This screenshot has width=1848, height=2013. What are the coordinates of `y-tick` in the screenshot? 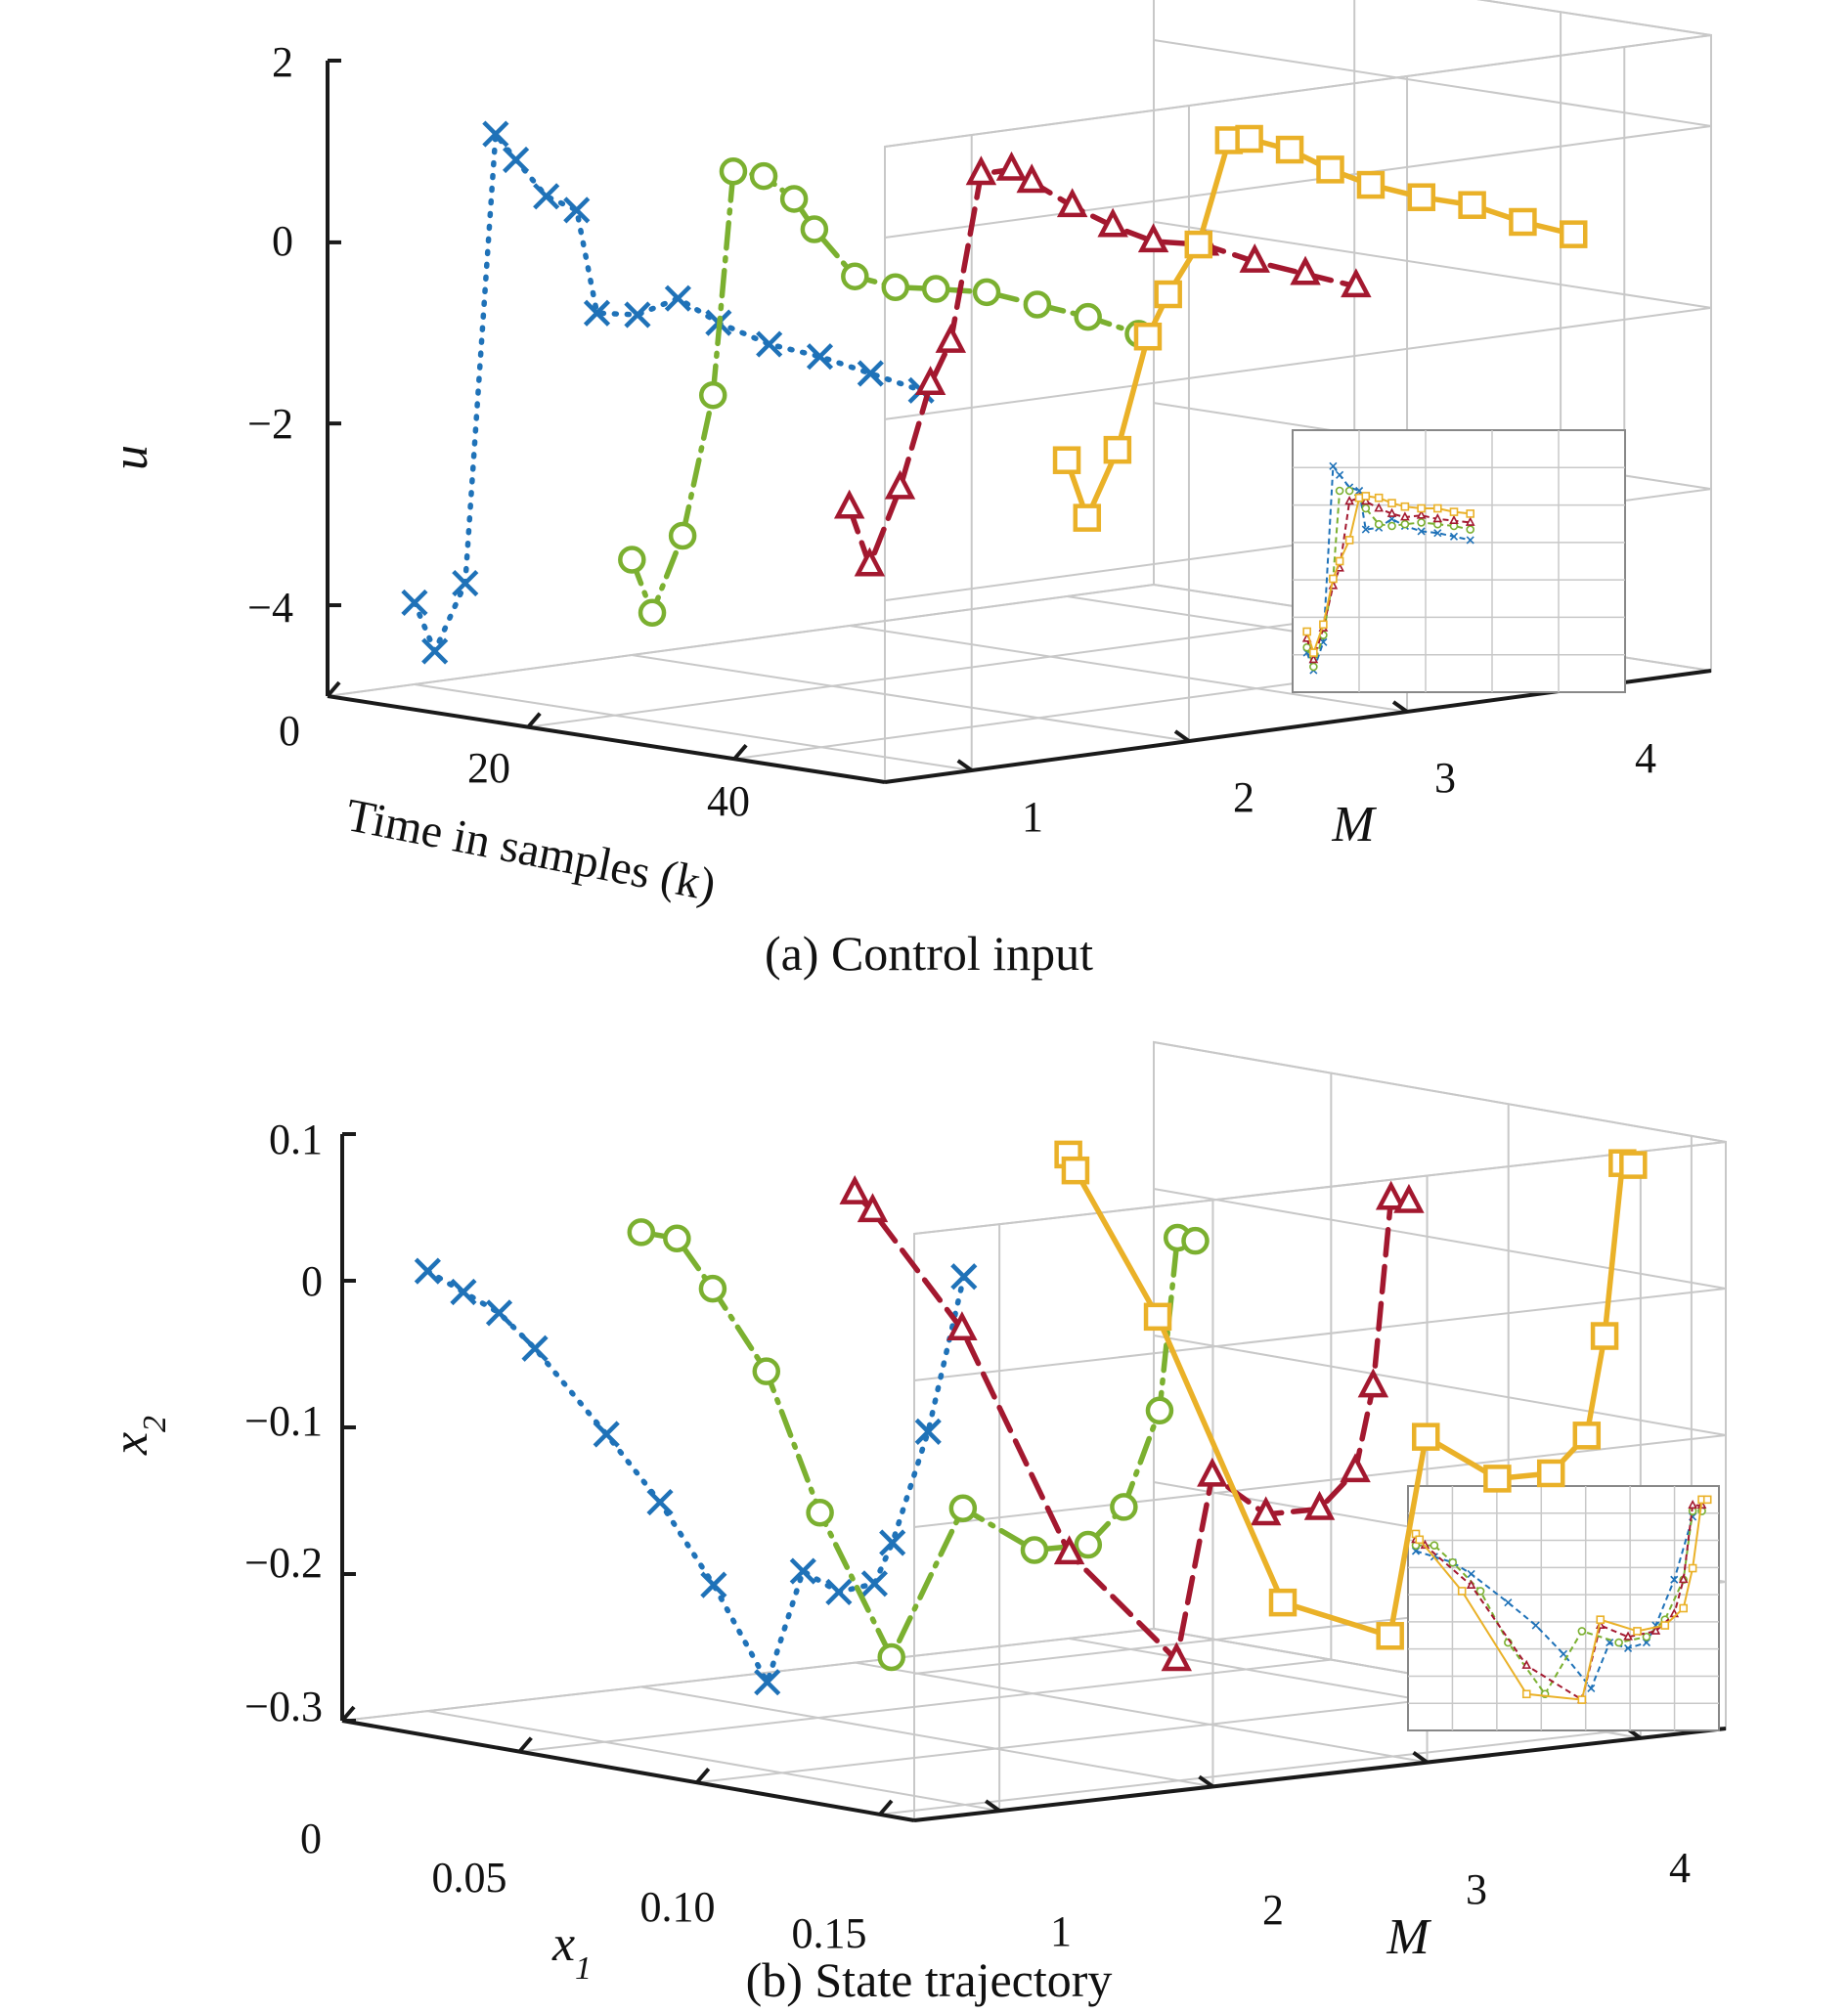 It's located at (1206, 1781).